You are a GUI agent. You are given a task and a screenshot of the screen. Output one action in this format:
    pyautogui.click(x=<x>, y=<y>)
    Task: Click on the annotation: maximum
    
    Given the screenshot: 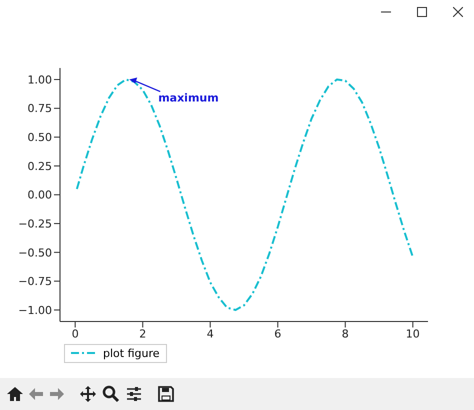 What is the action you would take?
    pyautogui.click(x=188, y=98)
    